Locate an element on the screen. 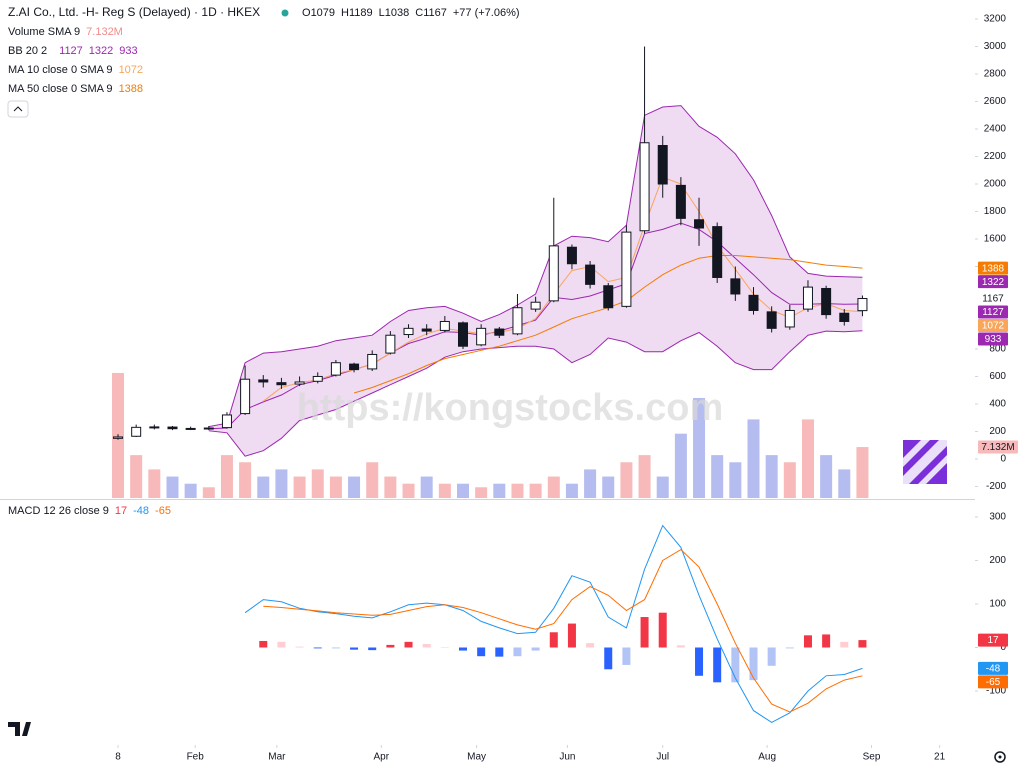  settings-button is located at coordinates (1000, 757).